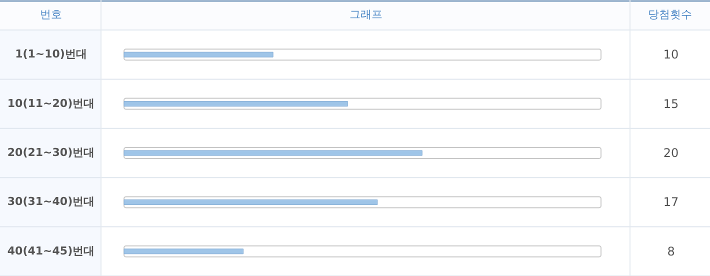 The image size is (710, 276). I want to click on data-label: 17, so click(671, 202).